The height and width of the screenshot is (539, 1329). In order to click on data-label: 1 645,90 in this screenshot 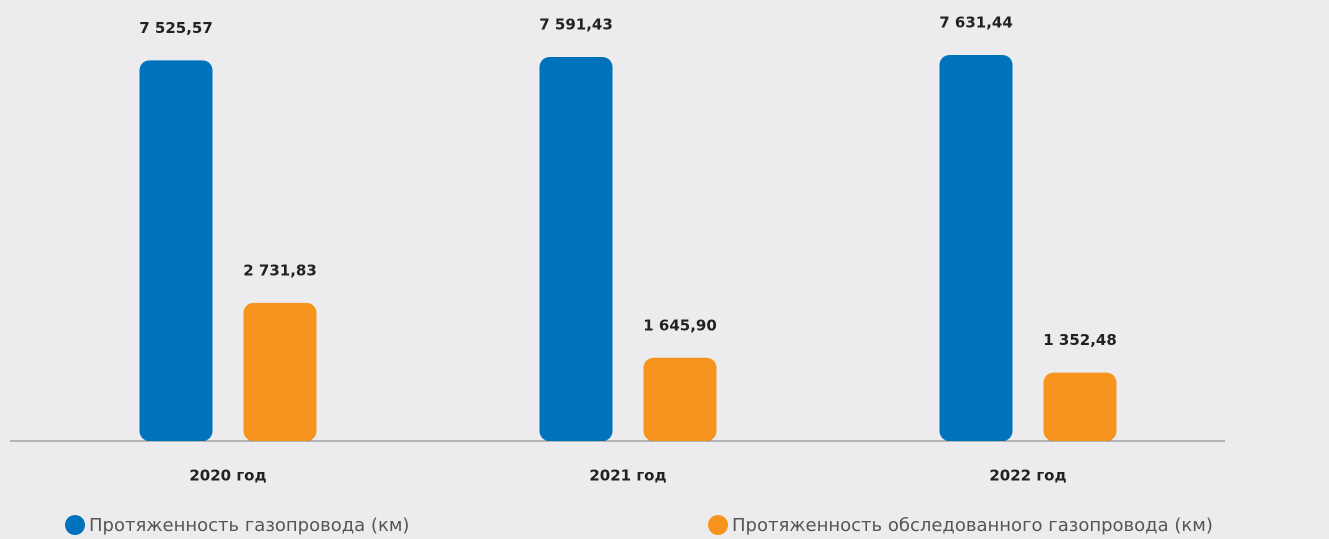, I will do `click(680, 325)`.